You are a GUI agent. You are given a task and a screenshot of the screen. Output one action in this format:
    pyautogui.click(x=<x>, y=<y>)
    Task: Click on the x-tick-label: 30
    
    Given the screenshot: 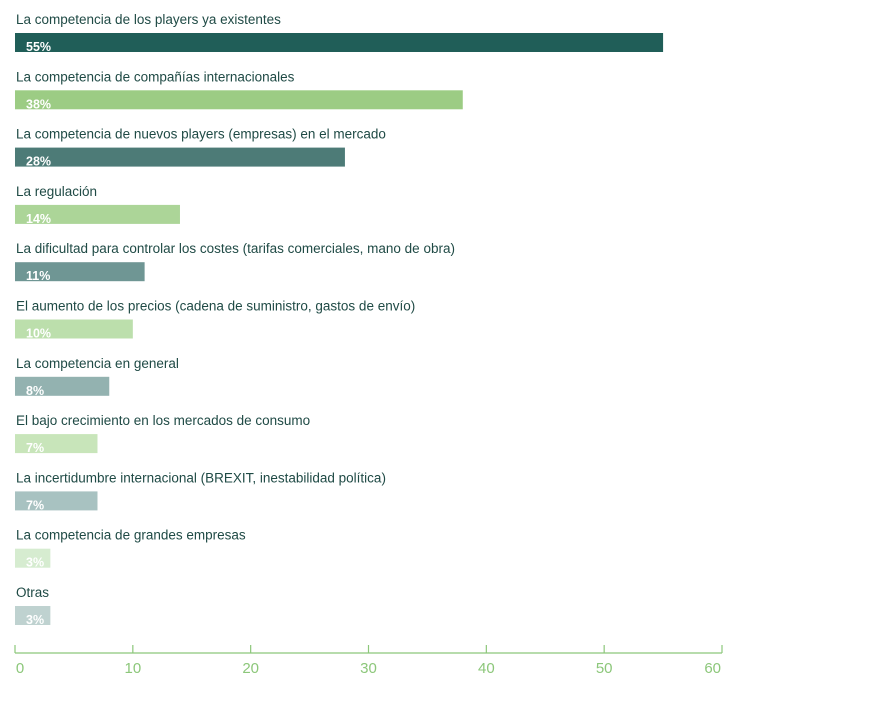 What is the action you would take?
    pyautogui.click(x=368, y=668)
    